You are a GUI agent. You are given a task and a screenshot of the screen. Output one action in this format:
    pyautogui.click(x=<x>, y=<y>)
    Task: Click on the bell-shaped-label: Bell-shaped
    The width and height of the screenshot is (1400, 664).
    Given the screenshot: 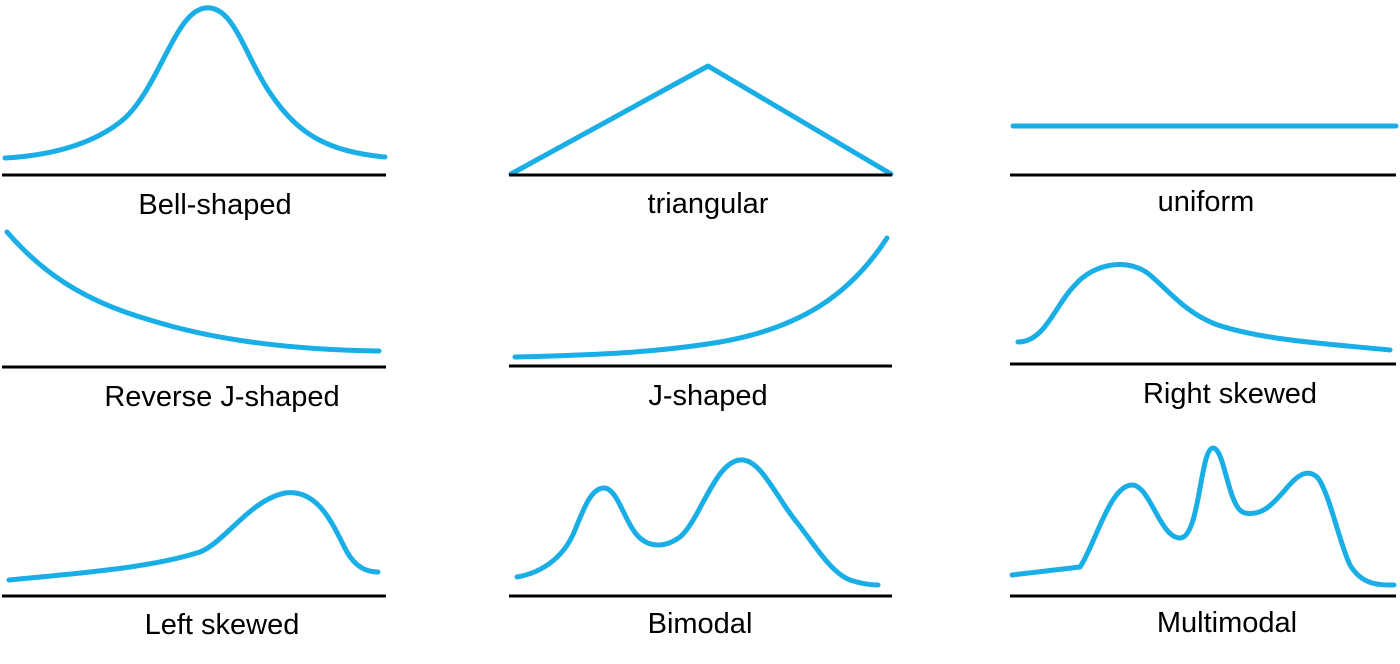 What is the action you would take?
    pyautogui.click(x=214, y=205)
    